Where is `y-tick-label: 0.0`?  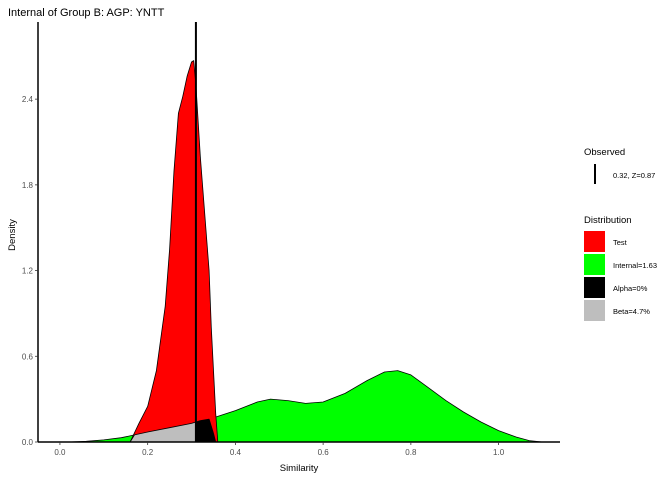
y-tick-label: 0.0 is located at coordinates (28, 442).